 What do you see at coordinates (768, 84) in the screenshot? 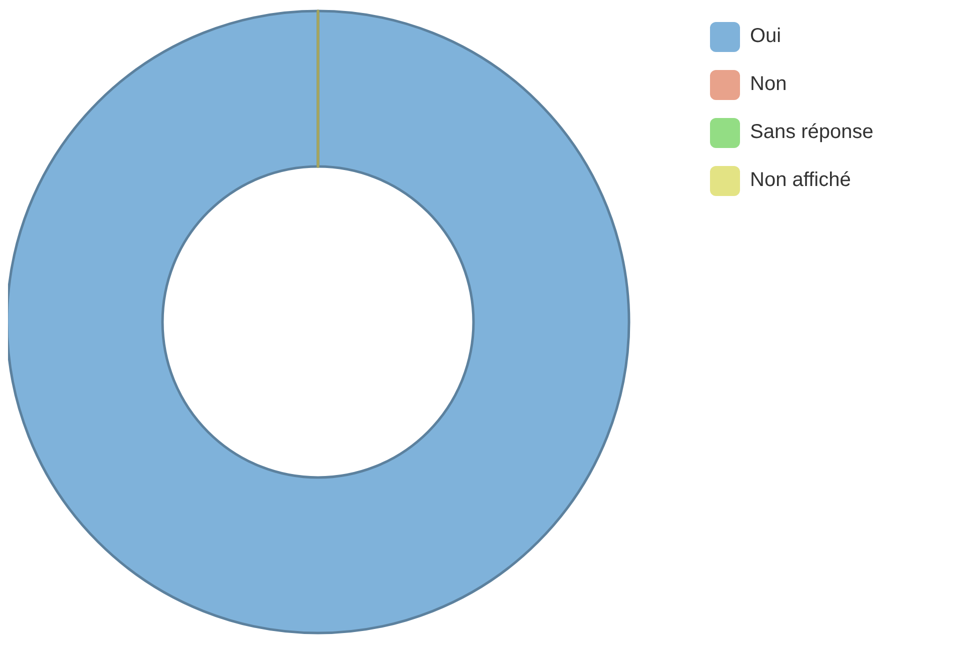
I see `legend-label: Non` at bounding box center [768, 84].